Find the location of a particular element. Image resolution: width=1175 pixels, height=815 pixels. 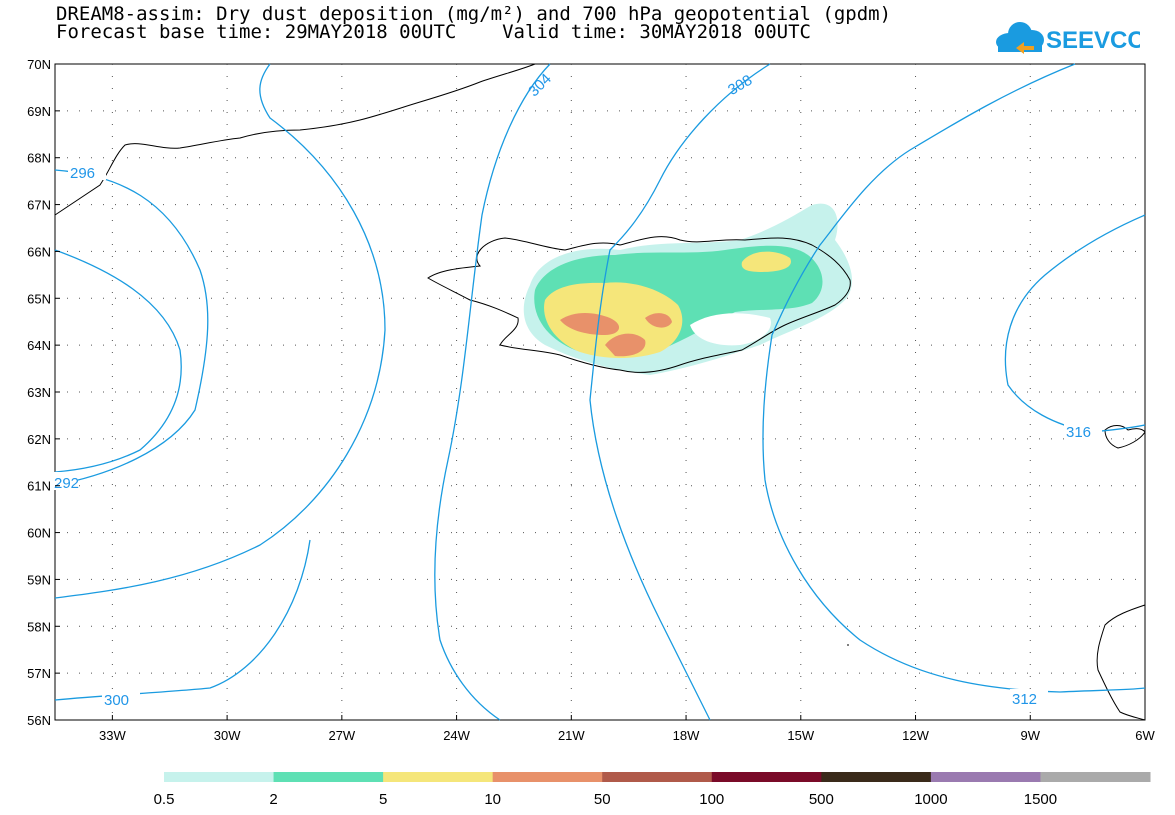

cloud-logo-icon is located at coordinates (1020, 38).